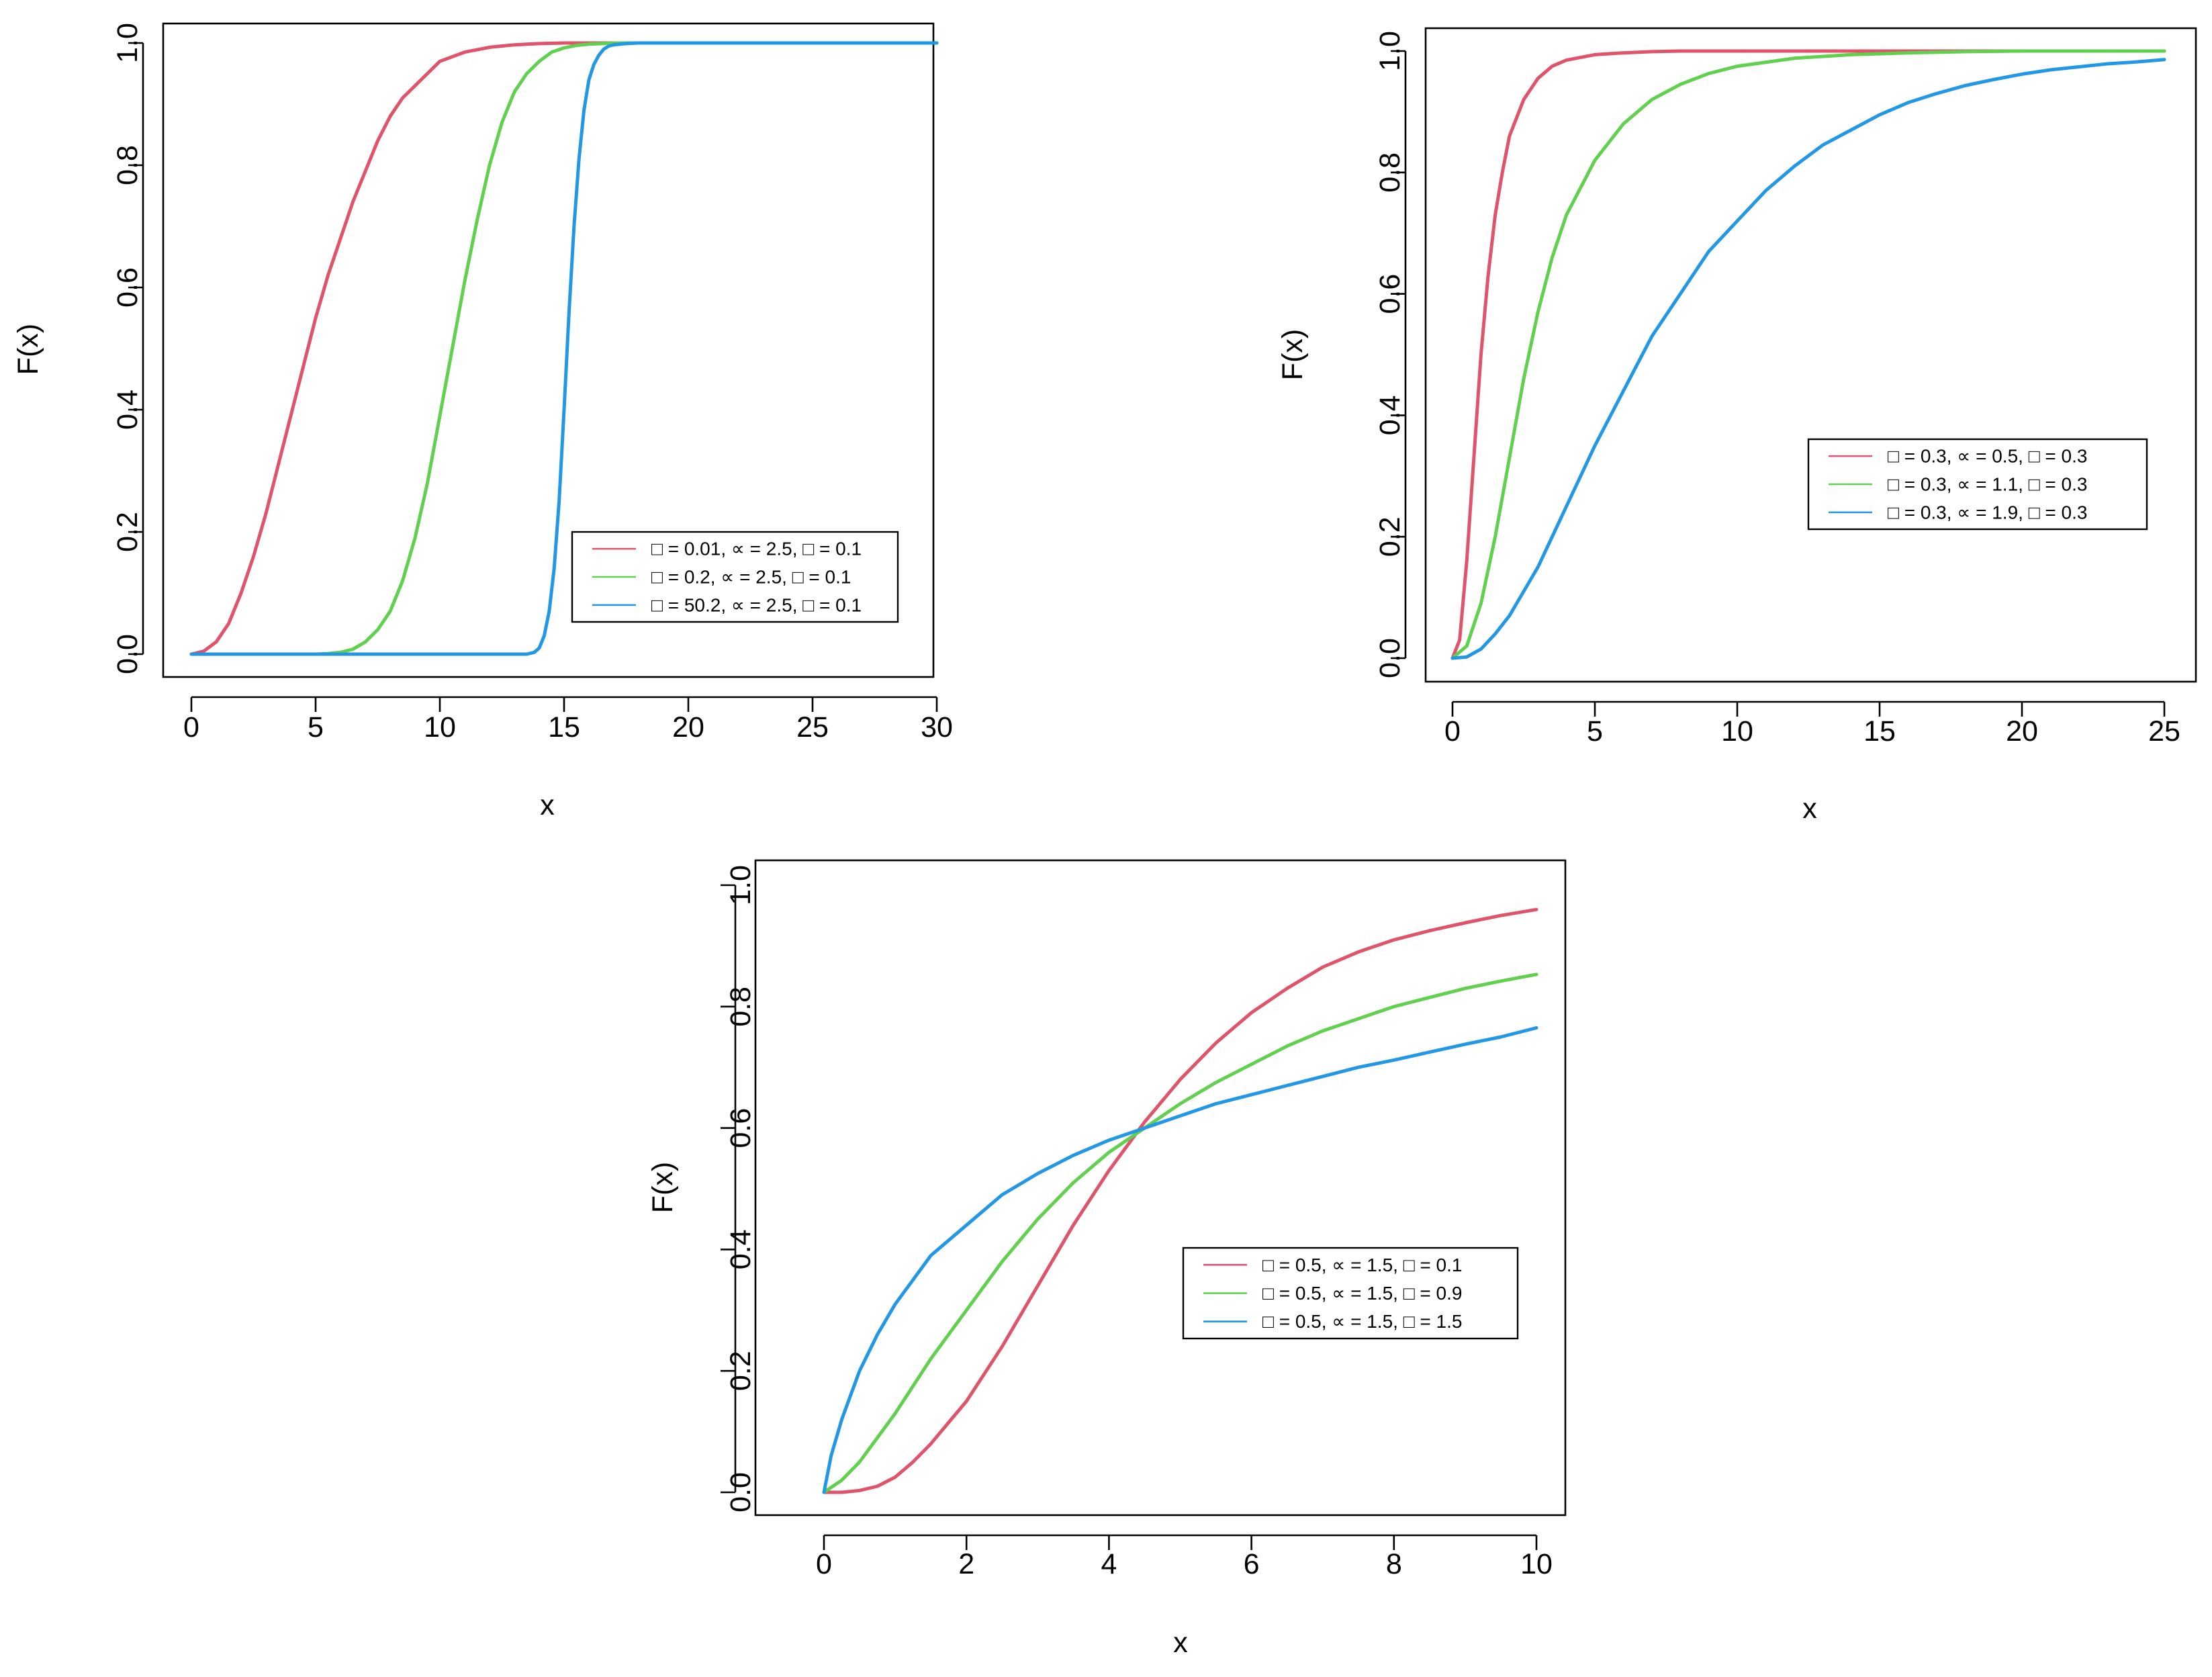  Describe the element at coordinates (741, 1250) in the screenshot. I see `chart3-y-tick-label: 0.4` at that location.